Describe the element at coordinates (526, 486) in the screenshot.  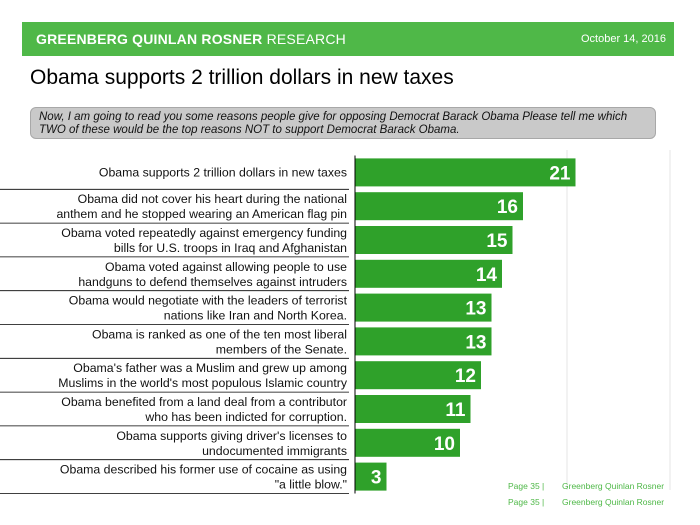
I see `footer-page-1: Page 35 |` at that location.